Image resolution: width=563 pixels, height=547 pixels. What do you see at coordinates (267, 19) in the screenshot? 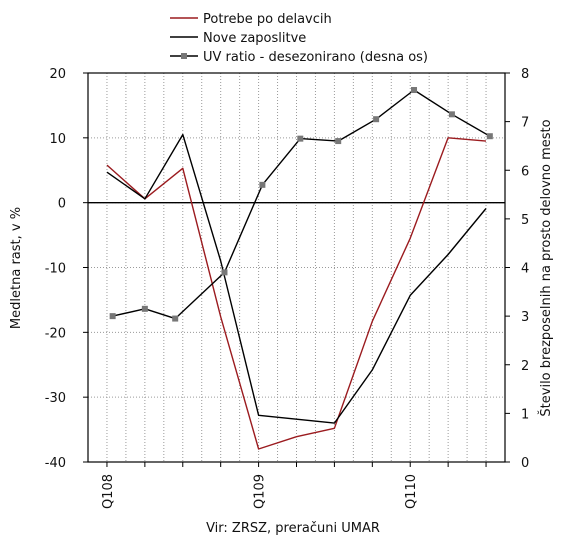
I see `legend-label: Potrebe po delavcih` at bounding box center [267, 19].